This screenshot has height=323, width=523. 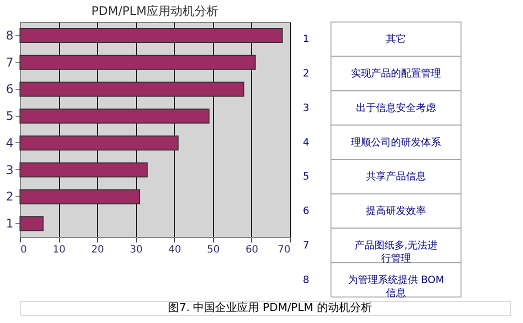 I want to click on x-tick-label: 30, so click(x=136, y=250).